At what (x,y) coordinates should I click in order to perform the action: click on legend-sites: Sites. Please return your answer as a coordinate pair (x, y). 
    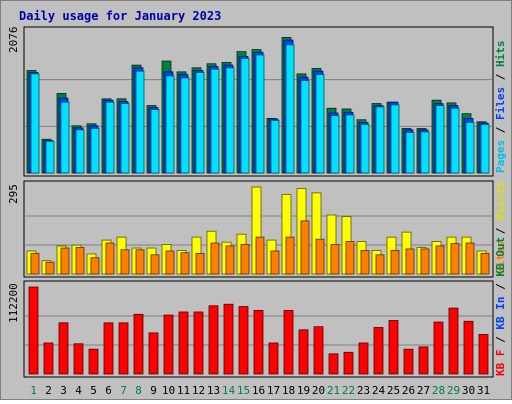
    Looking at the image, I should click on (500, 257).